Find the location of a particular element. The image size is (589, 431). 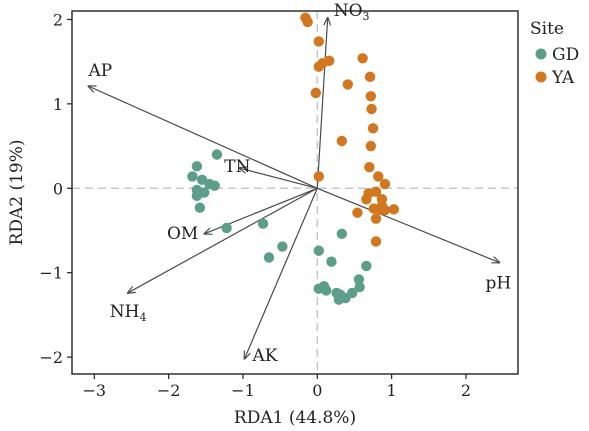

y-axis-ticks: −2 −1 0 1 2 is located at coordinates (55, 188).